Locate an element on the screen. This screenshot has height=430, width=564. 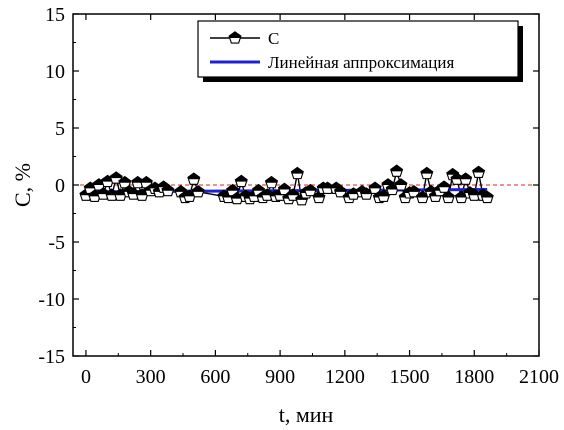
y-tick-labels: 15 10 5 0 -5 -10 -15 is located at coordinates (51, 186).